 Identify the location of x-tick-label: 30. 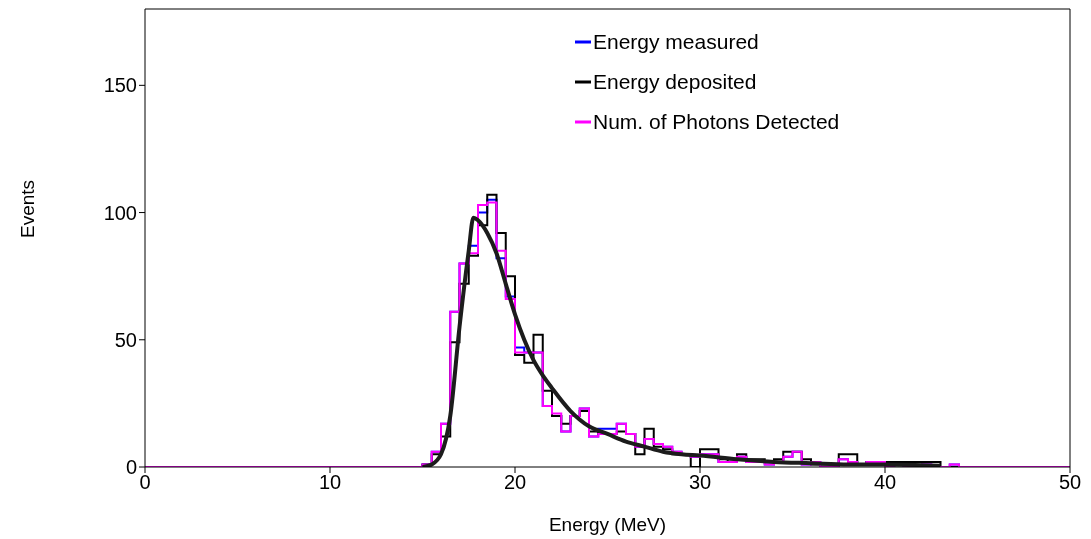
(700, 482).